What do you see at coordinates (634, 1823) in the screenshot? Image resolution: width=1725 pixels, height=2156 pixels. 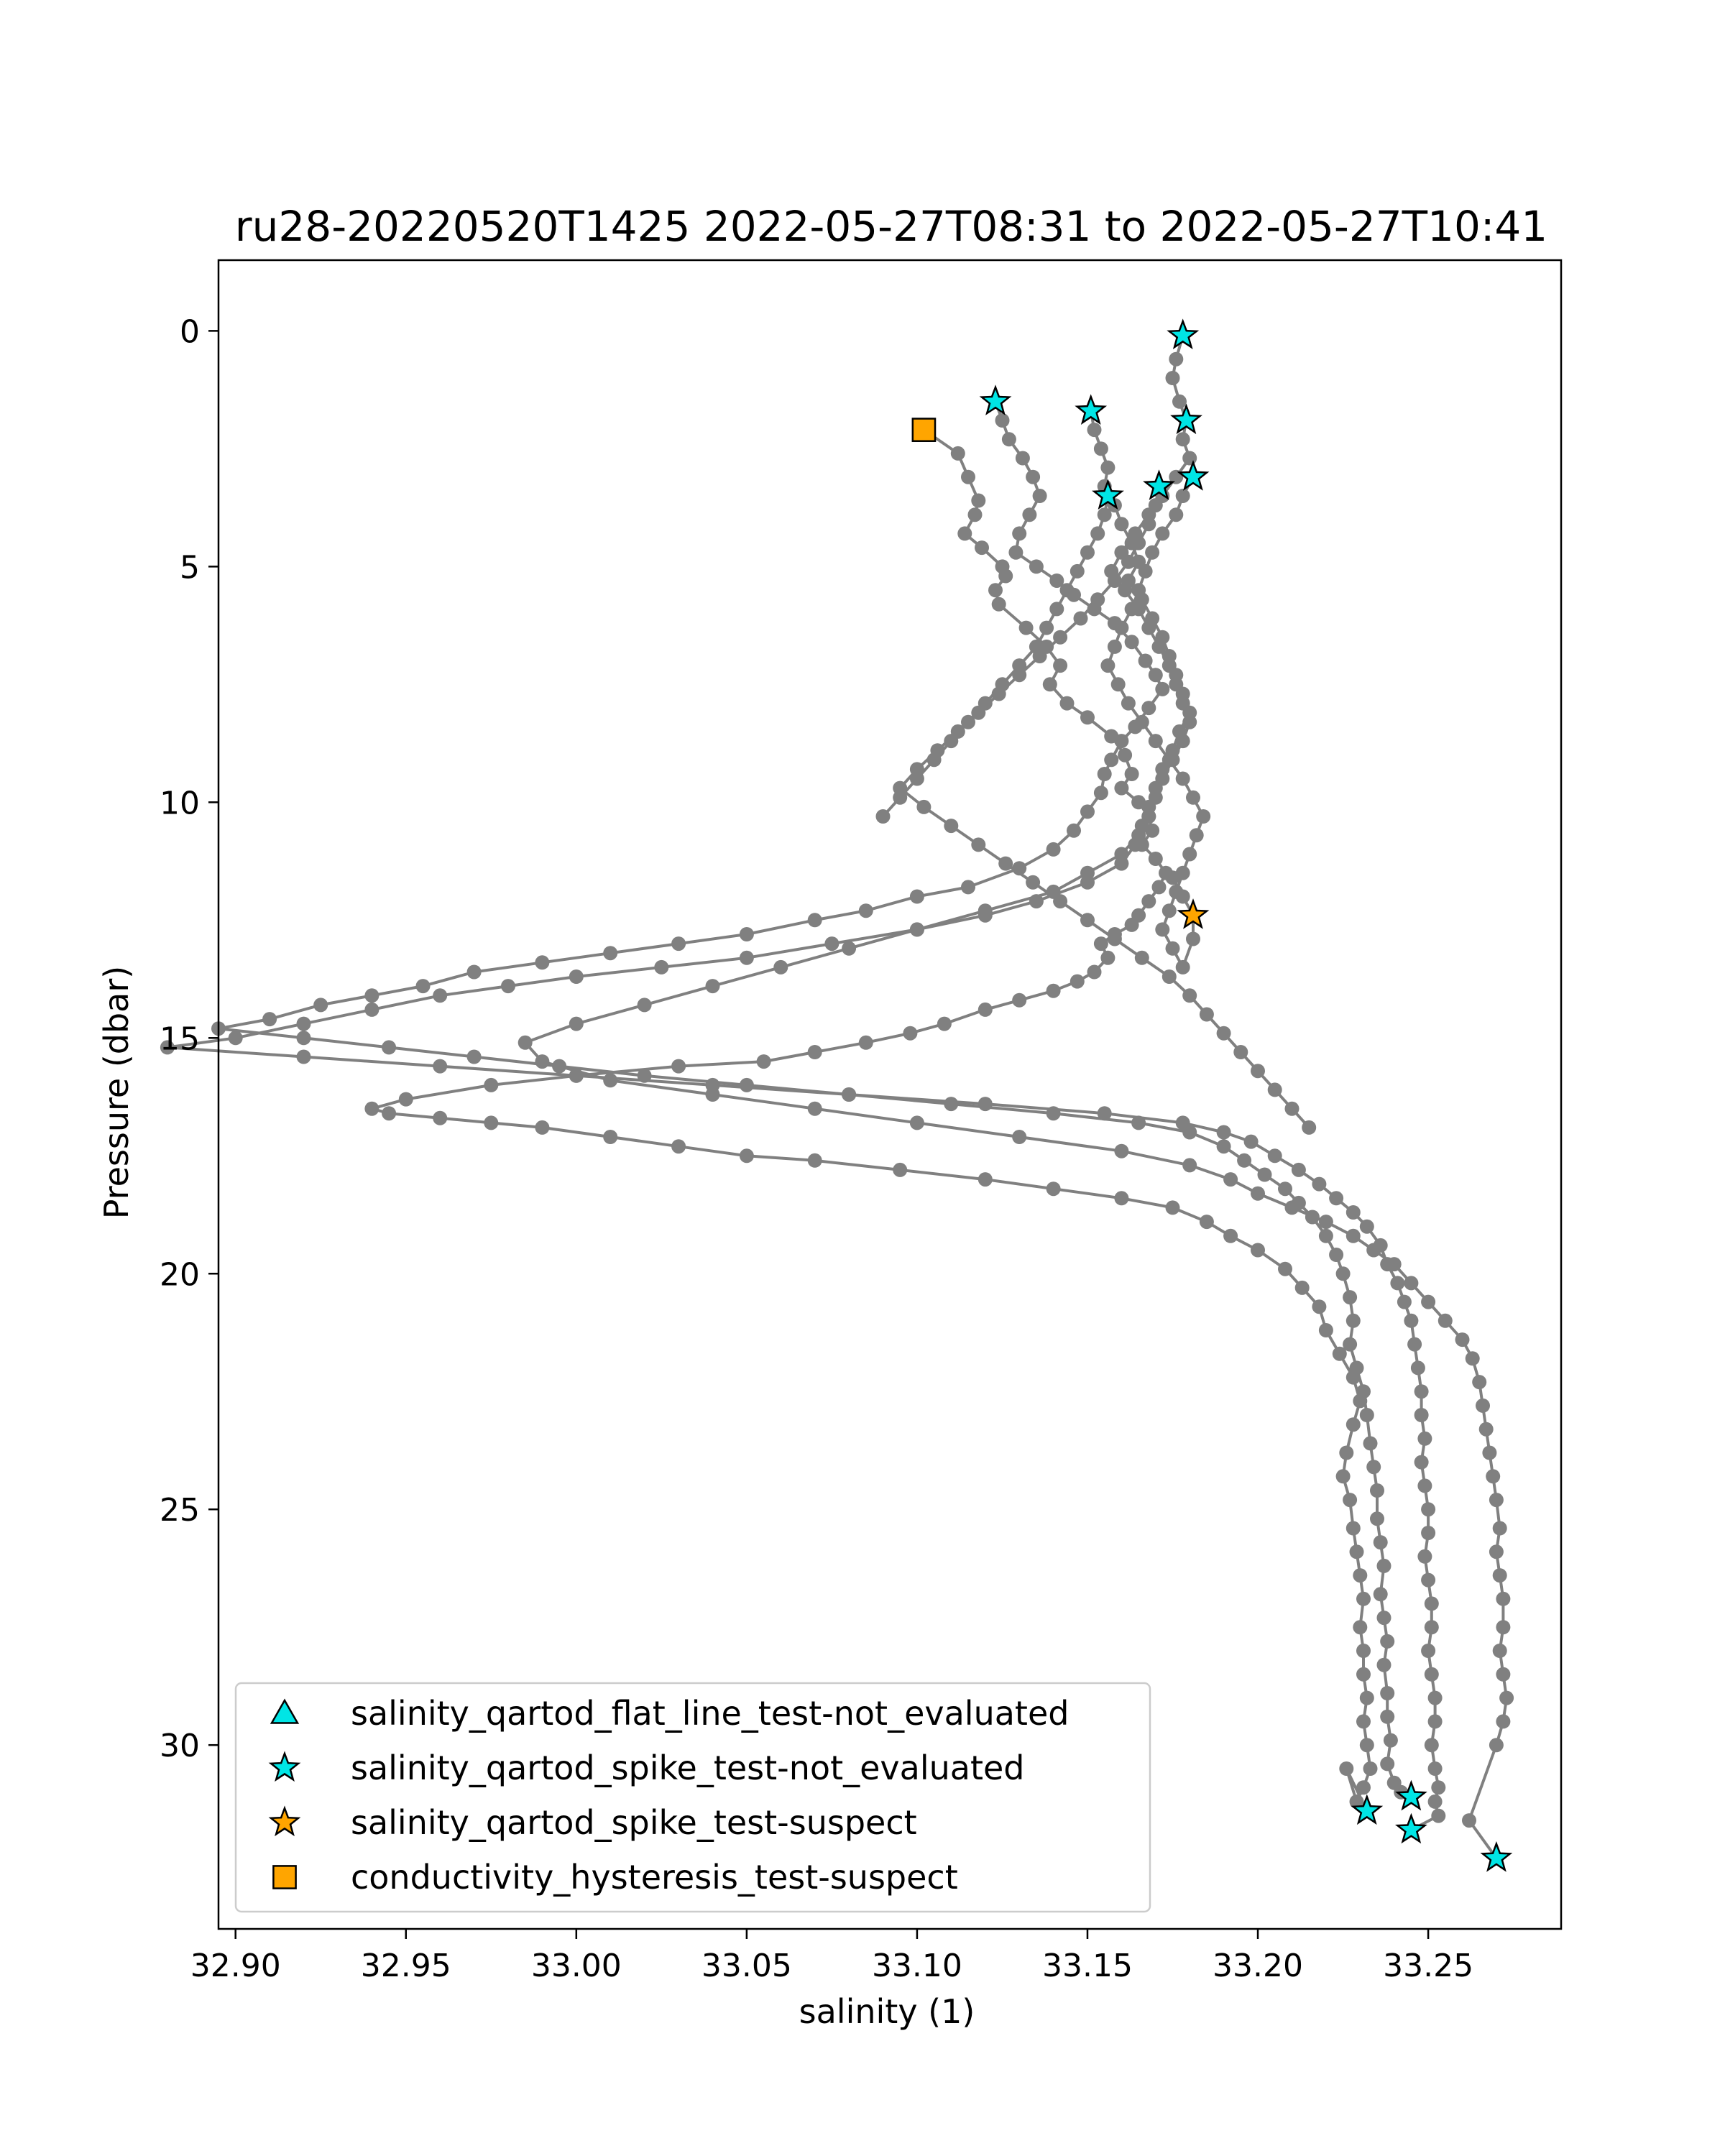 I see `legend-label: salinity_qartod_spike_test-suspect` at bounding box center [634, 1823].